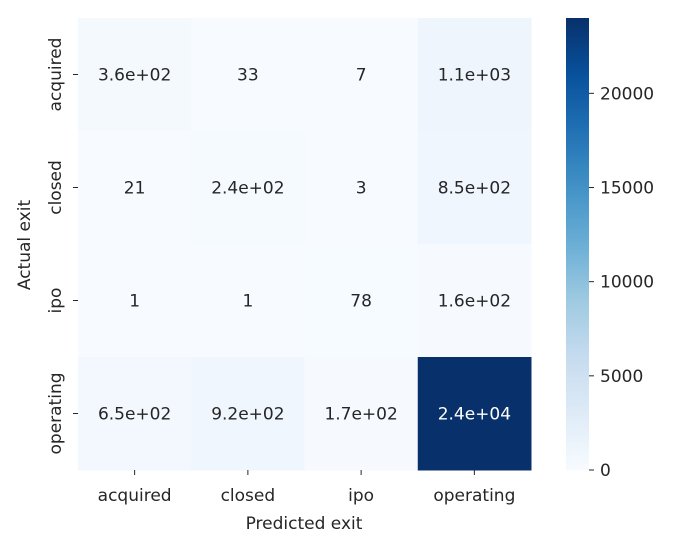  Describe the element at coordinates (627, 283) in the screenshot. I see `colorbar-tick-label: 10000` at that location.